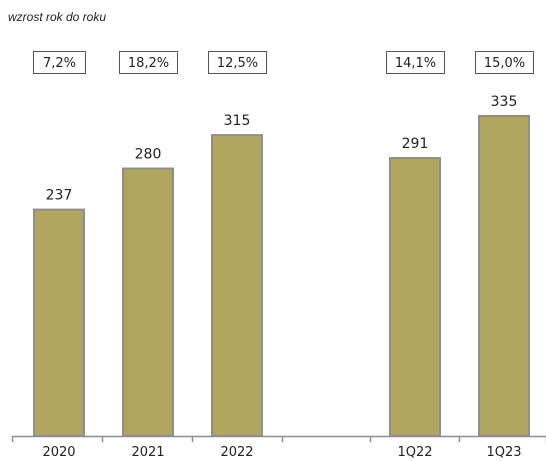 The image size is (546, 461). What do you see at coordinates (504, 102) in the screenshot?
I see `bar-value-label: 335` at bounding box center [504, 102].